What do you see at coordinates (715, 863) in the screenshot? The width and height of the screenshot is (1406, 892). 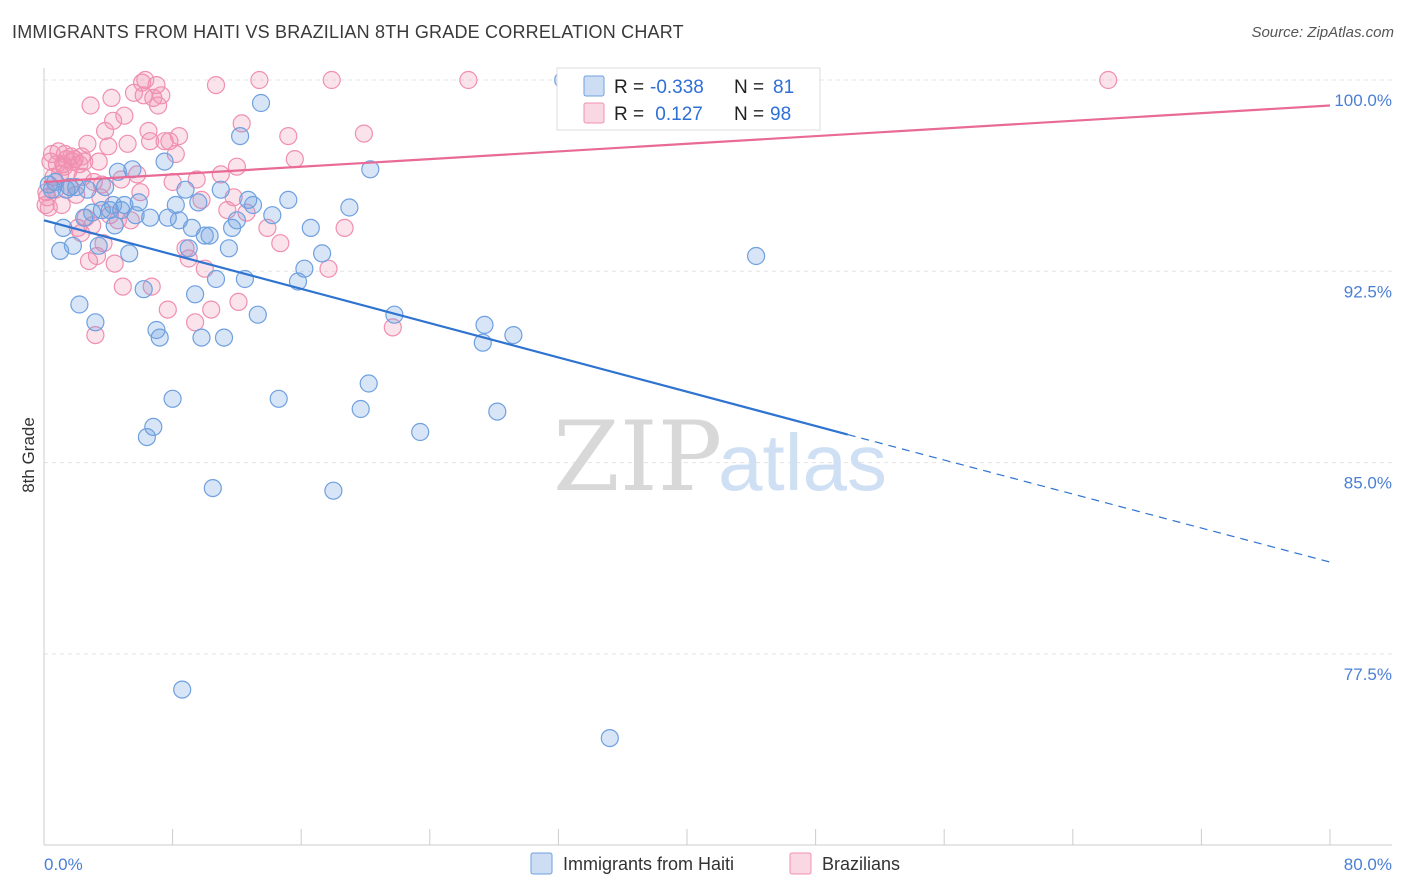 I see `series-legend: Immigrants from Haiti Brazilians` at bounding box center [715, 863].